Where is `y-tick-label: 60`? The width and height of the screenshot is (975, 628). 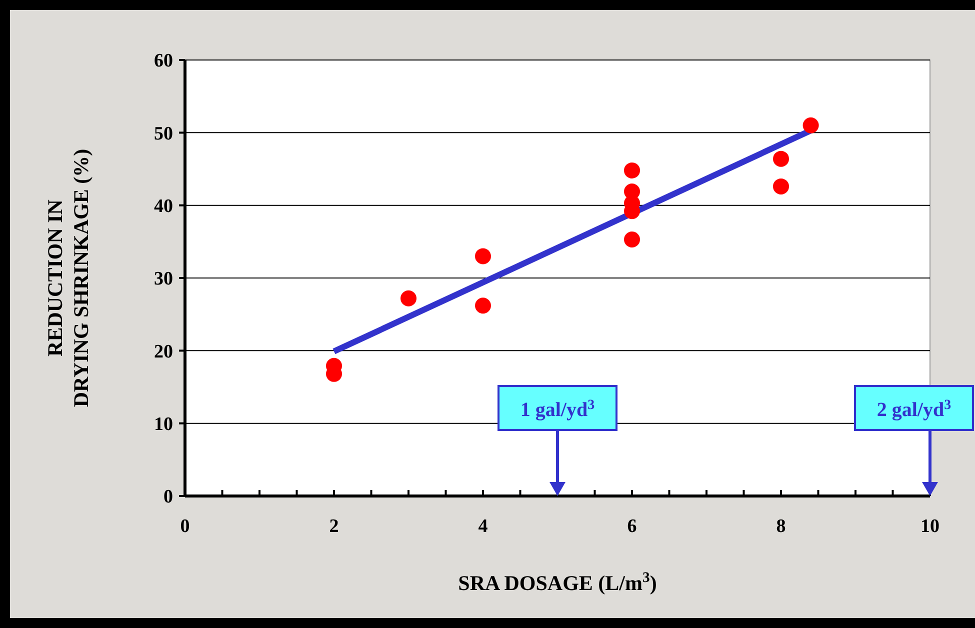 y-tick-label: 60 is located at coordinates (163, 61).